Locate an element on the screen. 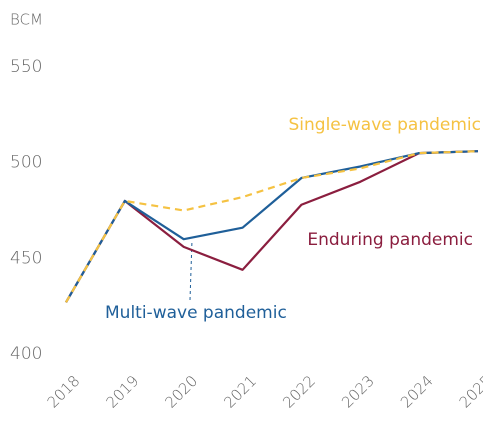 This screenshot has height=426, width=483. y-tick-label: 450 is located at coordinates (26, 258).